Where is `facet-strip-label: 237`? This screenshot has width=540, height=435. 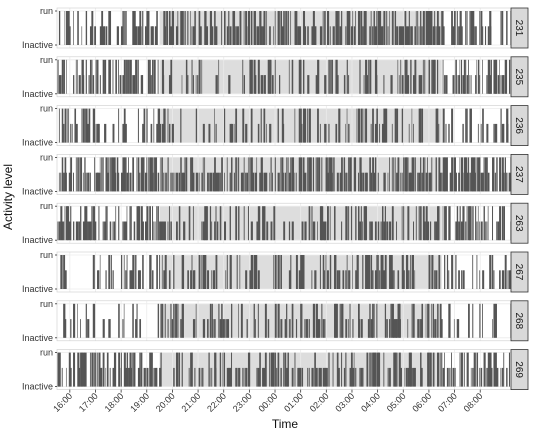
facet-strip-label: 237 is located at coordinates (518, 174).